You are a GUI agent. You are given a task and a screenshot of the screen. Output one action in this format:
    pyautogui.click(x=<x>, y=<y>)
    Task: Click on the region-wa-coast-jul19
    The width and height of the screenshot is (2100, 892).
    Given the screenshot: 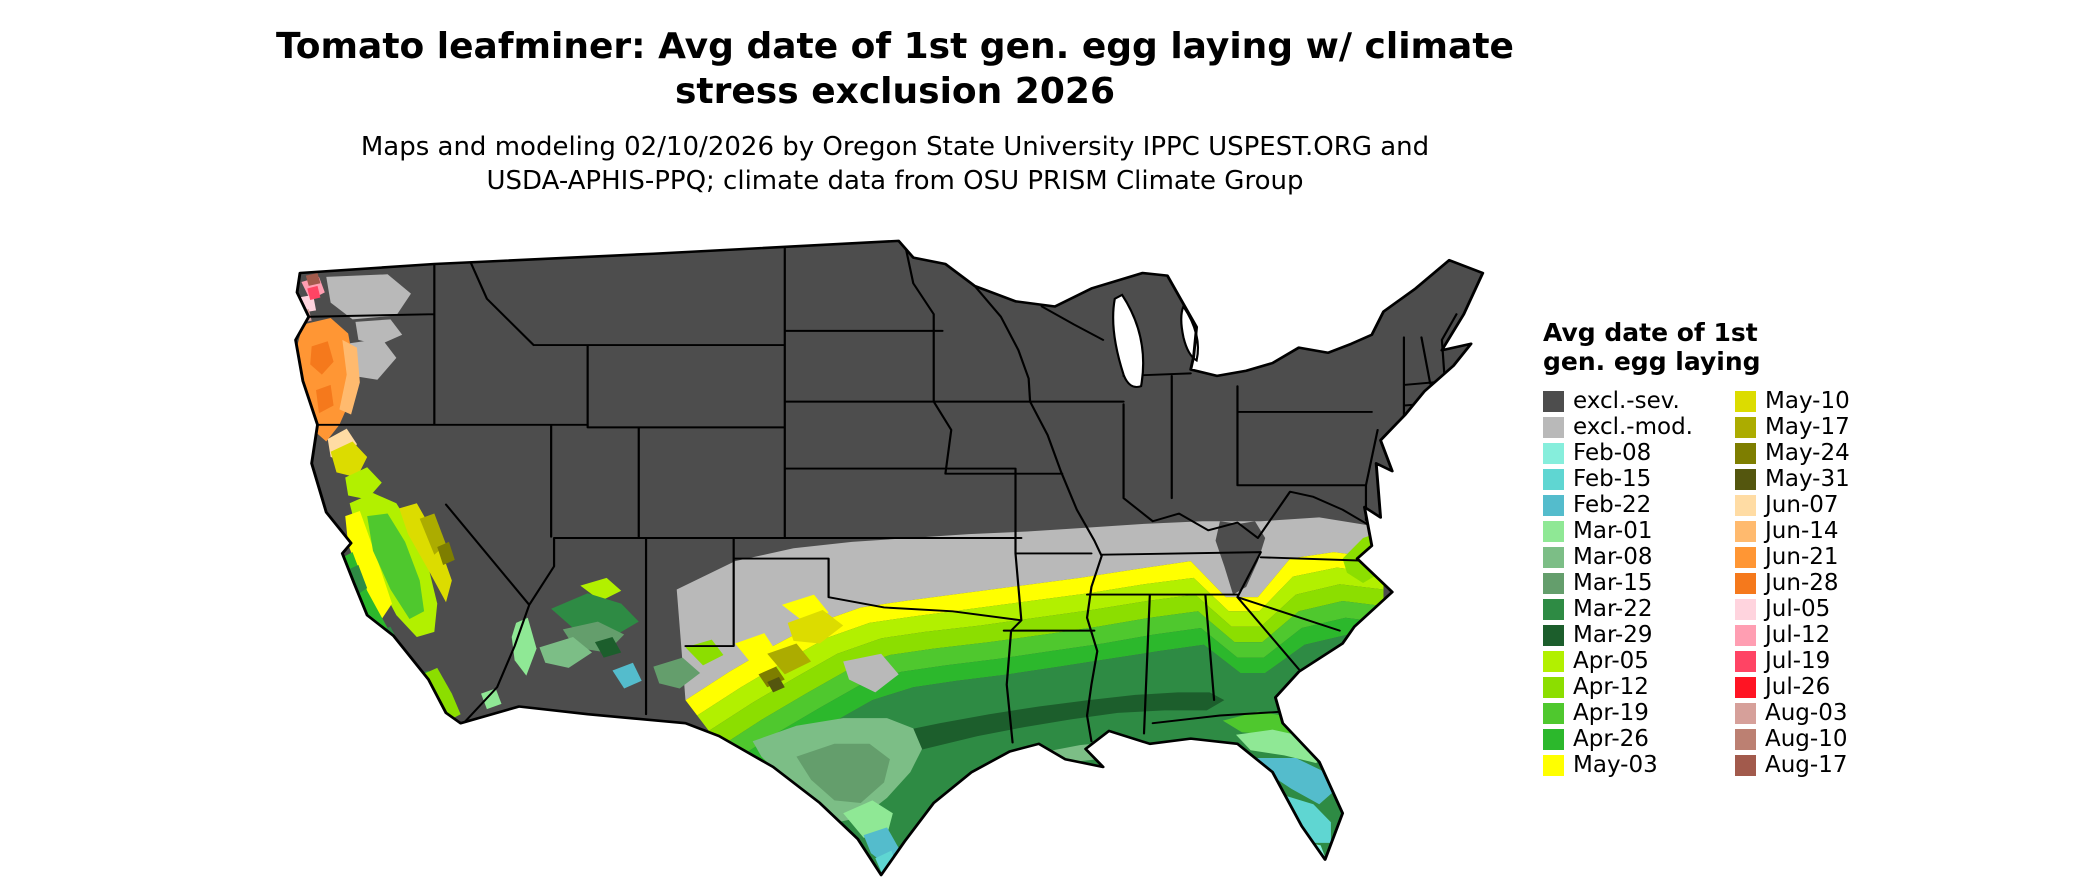 What is the action you would take?
    pyautogui.click(x=314, y=293)
    